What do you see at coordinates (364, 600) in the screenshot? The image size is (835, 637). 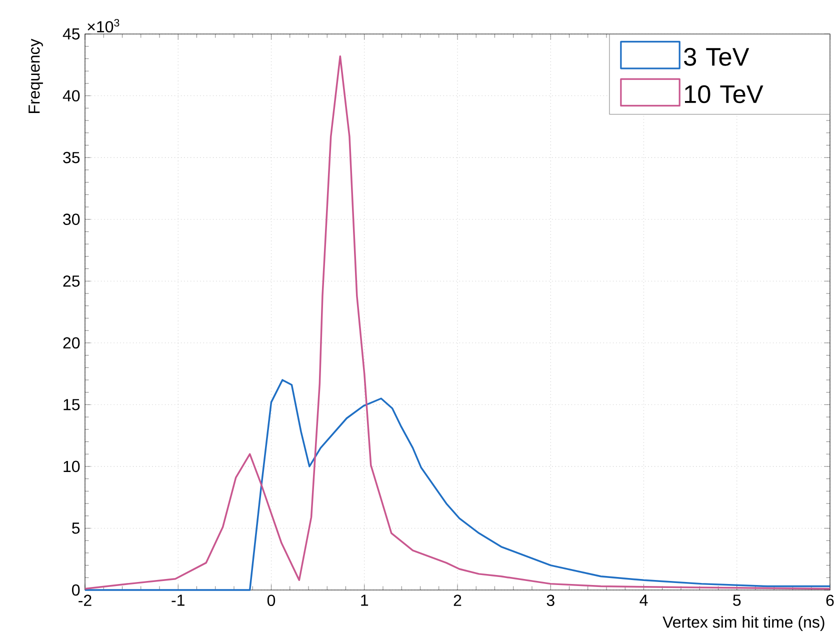 I see `x-tick-label: 1` at bounding box center [364, 600].